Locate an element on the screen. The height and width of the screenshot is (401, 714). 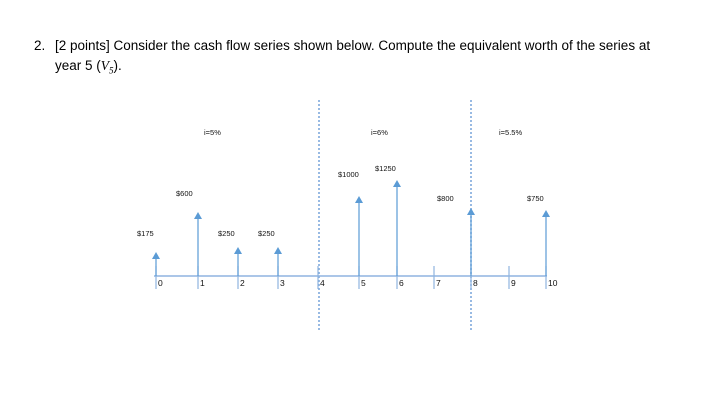
period-label: 5 is located at coordinates (363, 283).